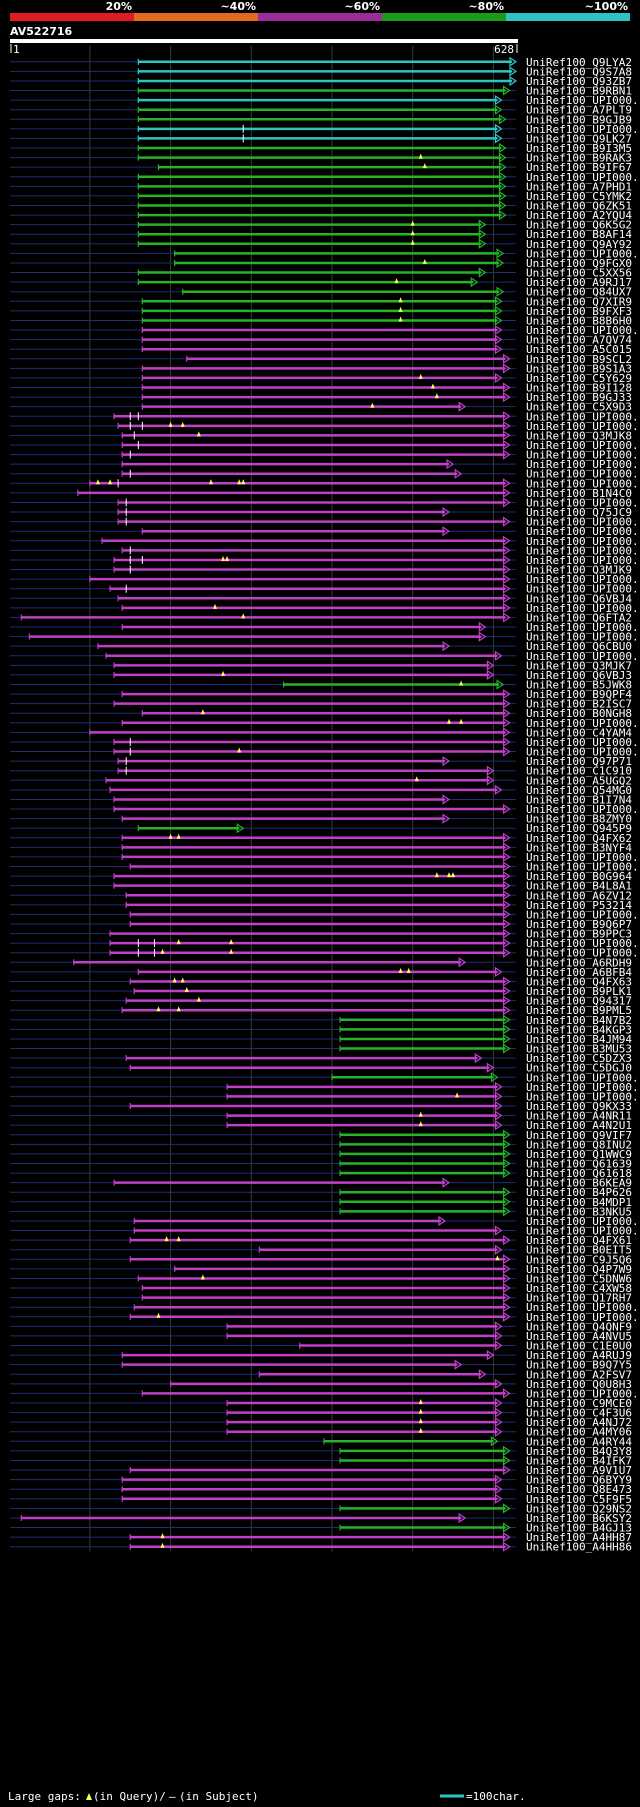  Describe the element at coordinates (579, 512) in the screenshot. I see `hit-label: UniRef100_Q75JC9` at that location.